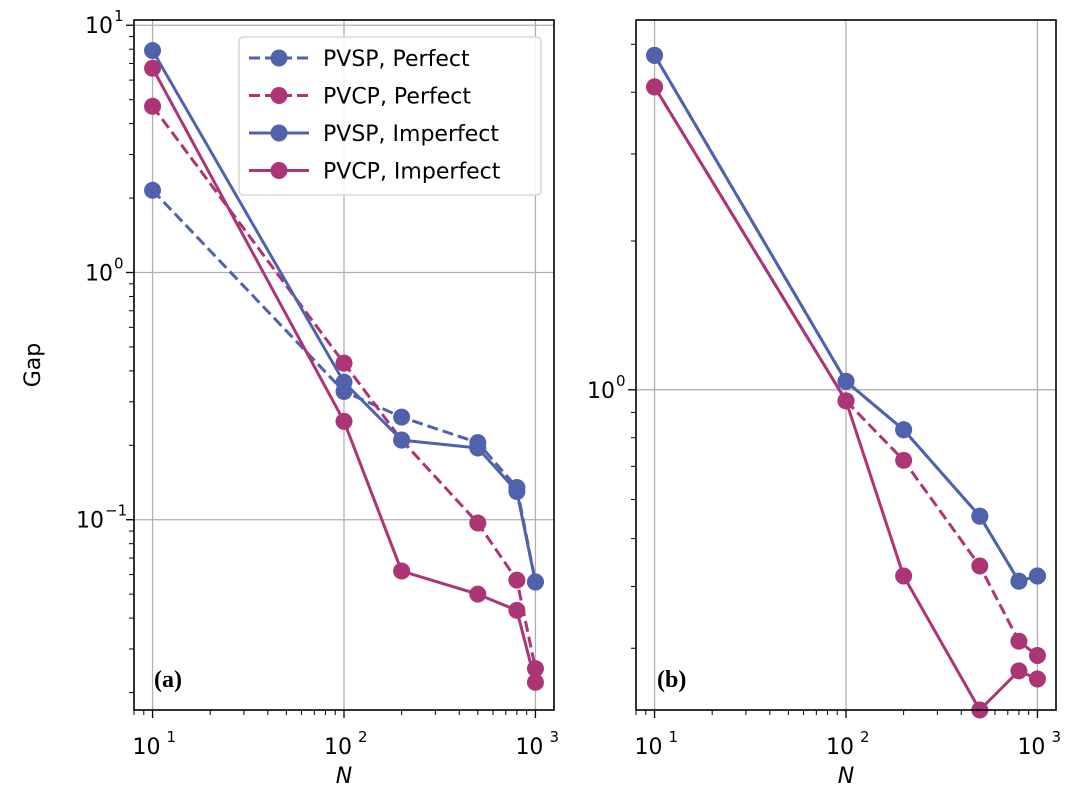 This screenshot has width=1079, height=811. Describe the element at coordinates (397, 97) in the screenshot. I see `legend-entry: PVCP, Perfect` at that location.